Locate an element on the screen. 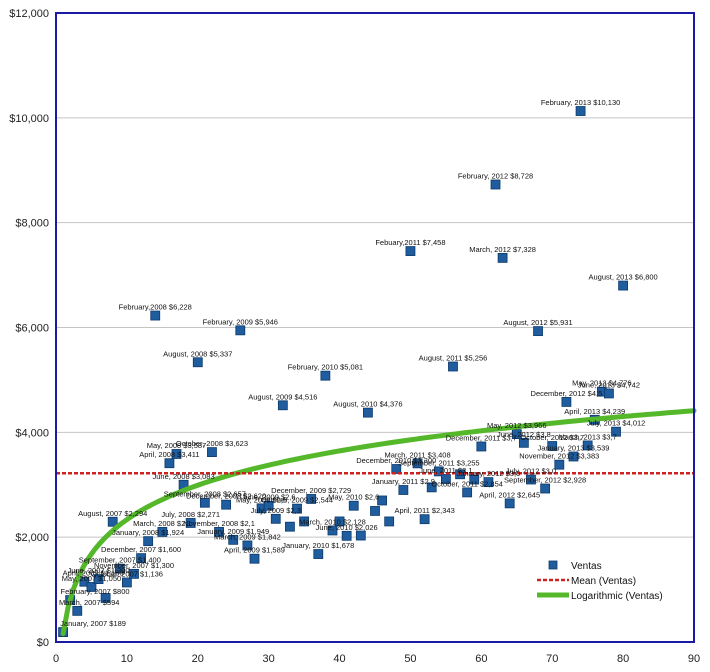 The height and width of the screenshot is (672, 710). data-label: February, 2007 $800 is located at coordinates (95, 591).